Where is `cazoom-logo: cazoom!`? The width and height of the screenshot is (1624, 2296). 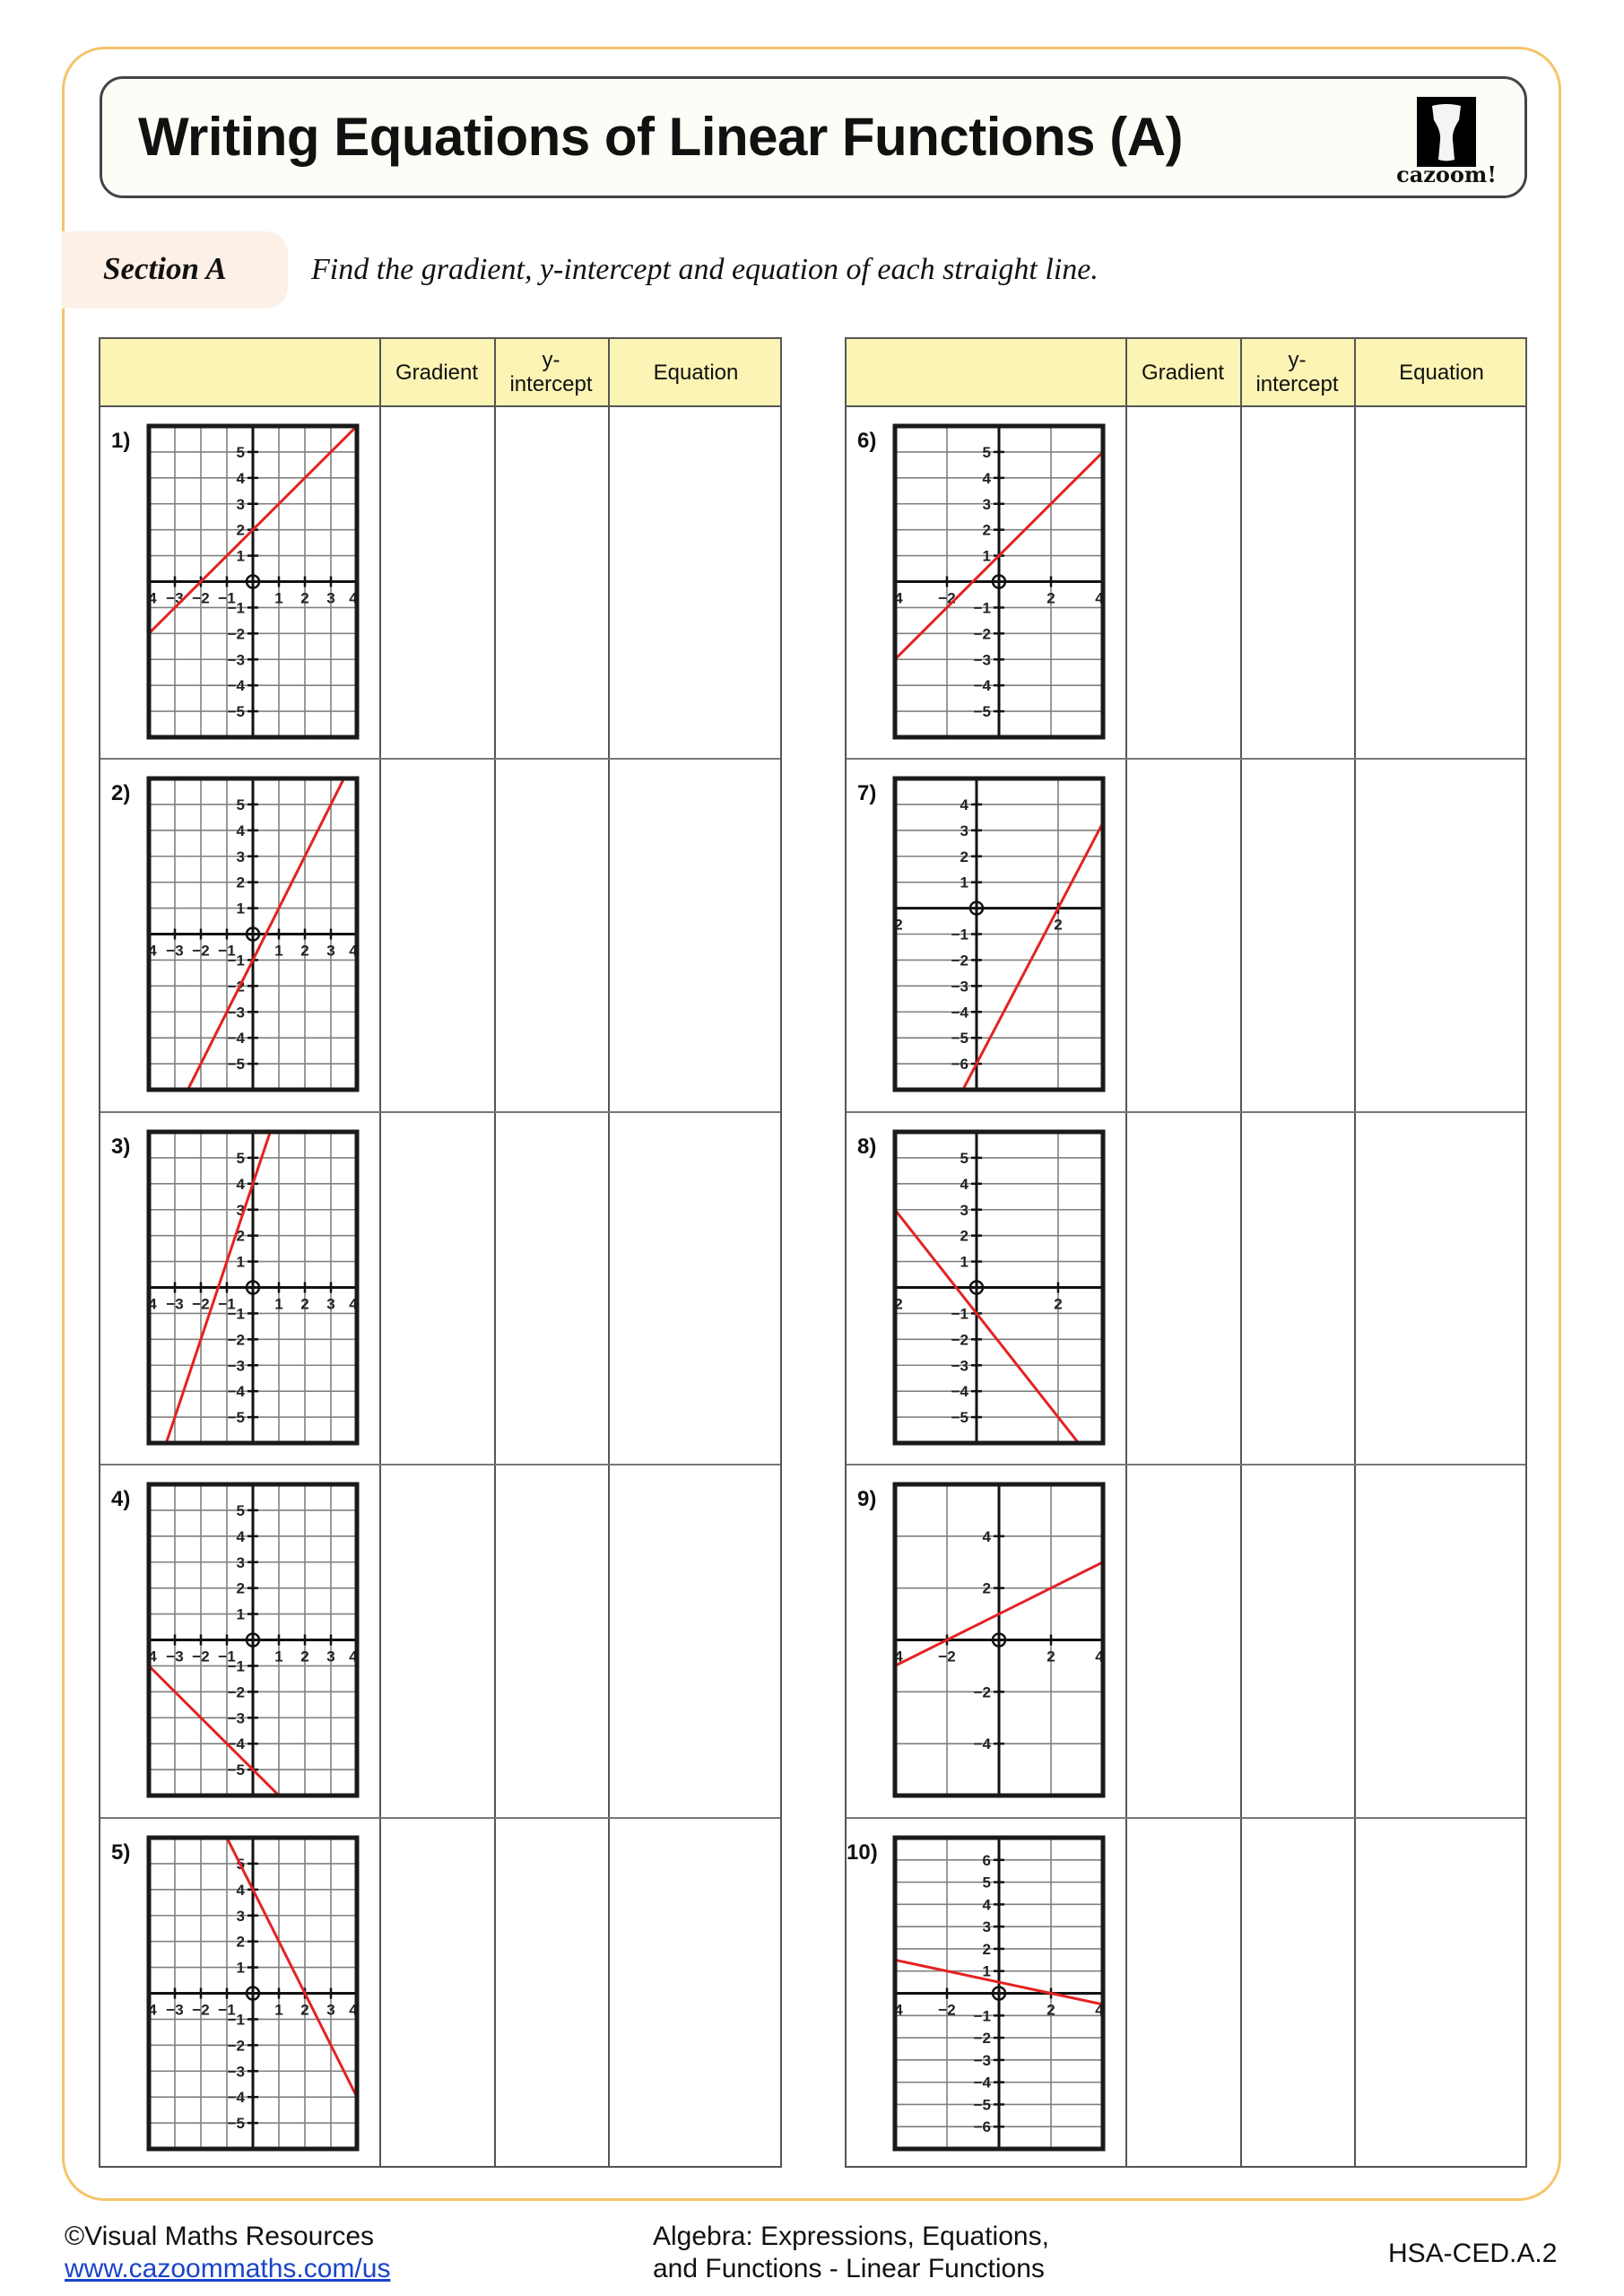 cazoom-logo: cazoom! is located at coordinates (1444, 139).